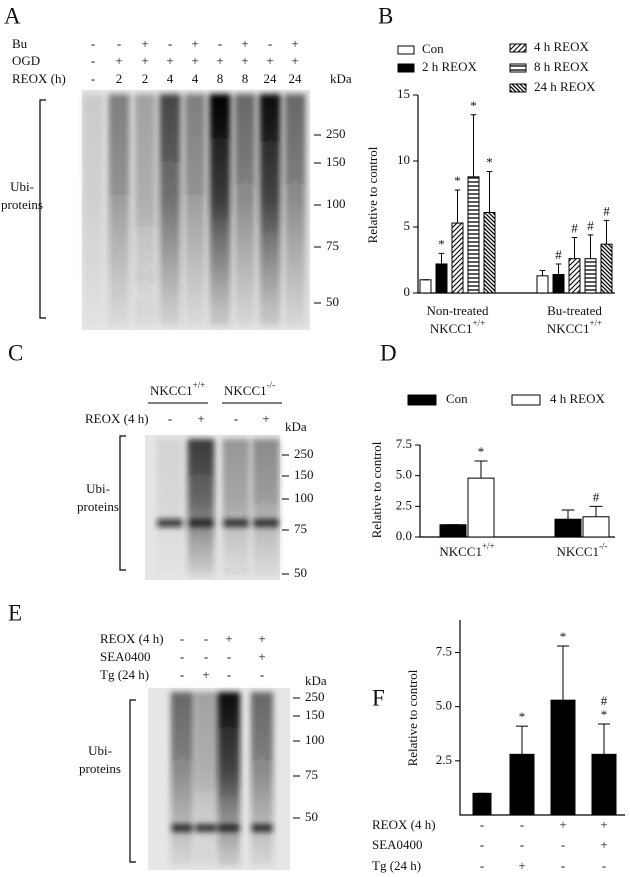  What do you see at coordinates (300, 528) in the screenshot?
I see `marker-label: 75` at bounding box center [300, 528].